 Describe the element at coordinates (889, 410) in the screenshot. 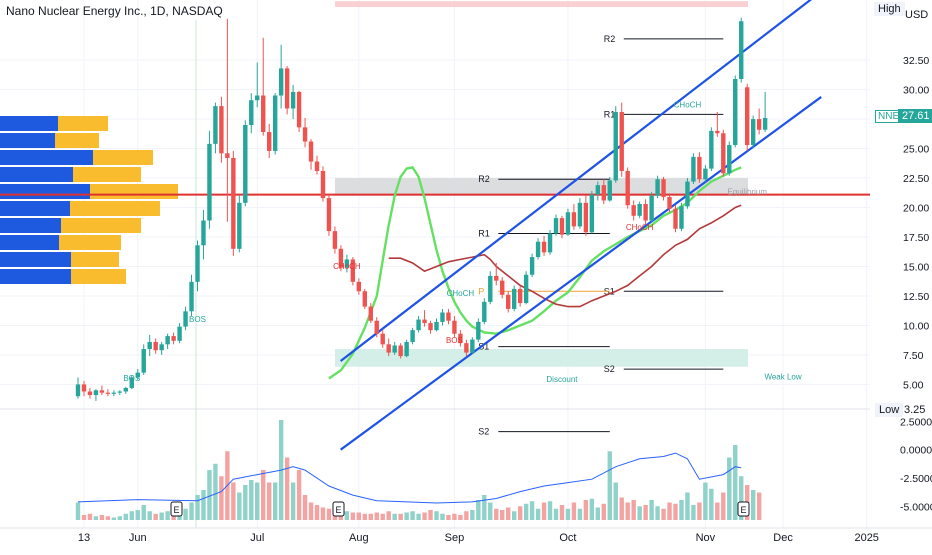

I see `low-button: Low` at that location.